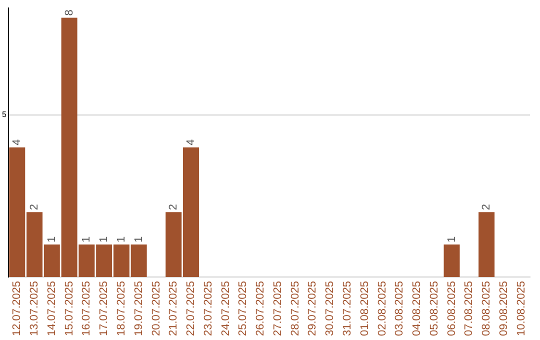  What do you see at coordinates (69, 308) in the screenshot?
I see `x-tick-label: 15.07.2025` at bounding box center [69, 308].